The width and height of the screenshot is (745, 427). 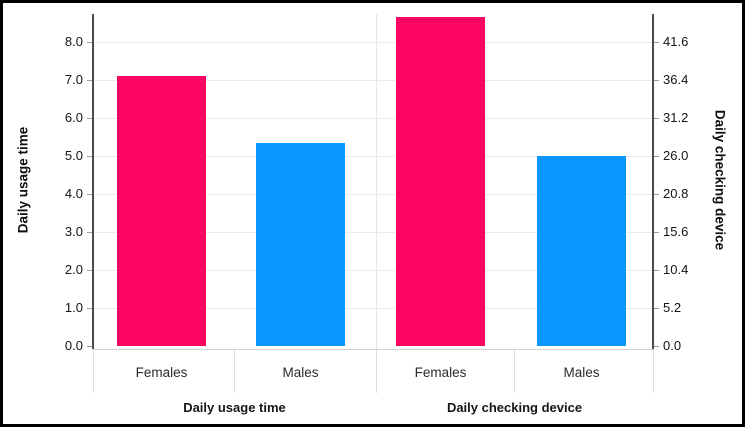 I want to click on left-axis-tick-label: 0.0, so click(x=73, y=345).